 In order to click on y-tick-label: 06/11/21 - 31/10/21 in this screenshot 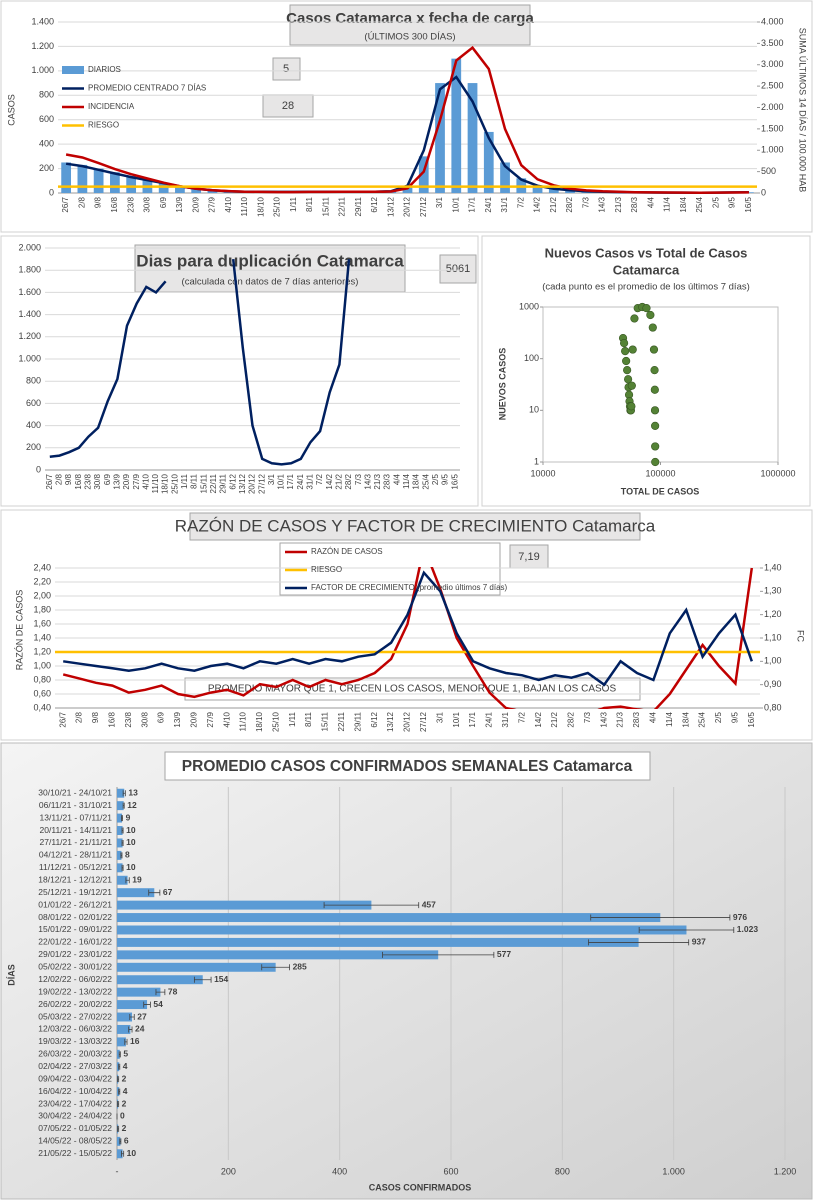, I will do `click(75, 805)`.